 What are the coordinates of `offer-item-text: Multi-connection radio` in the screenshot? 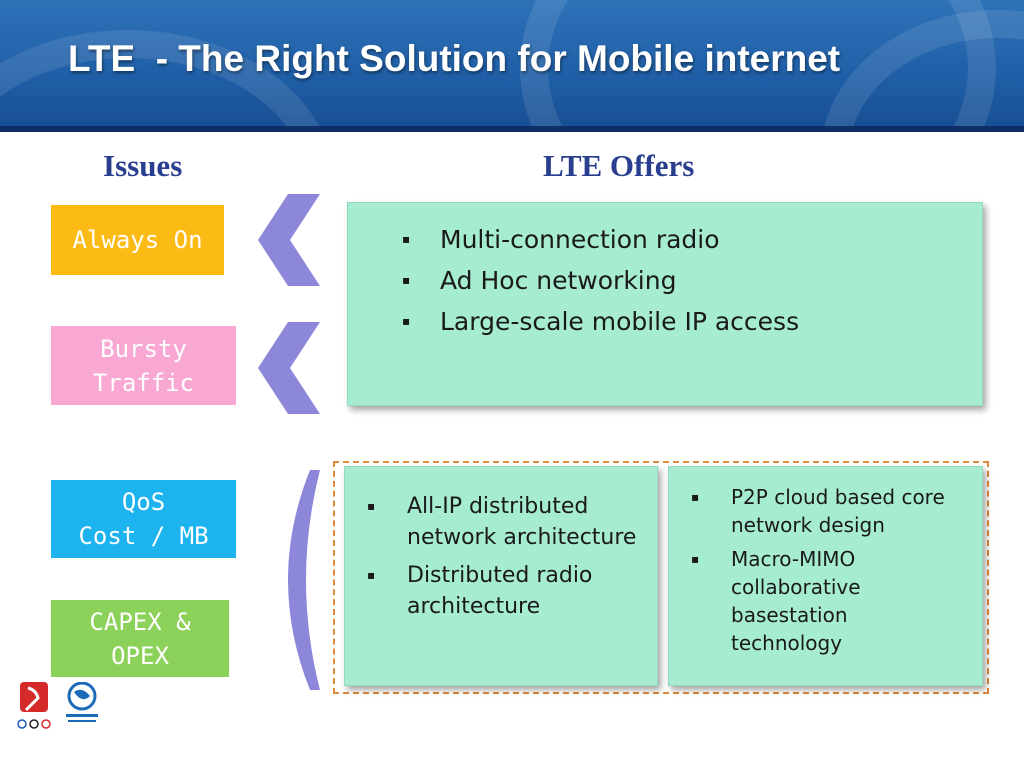 It's located at (580, 239).